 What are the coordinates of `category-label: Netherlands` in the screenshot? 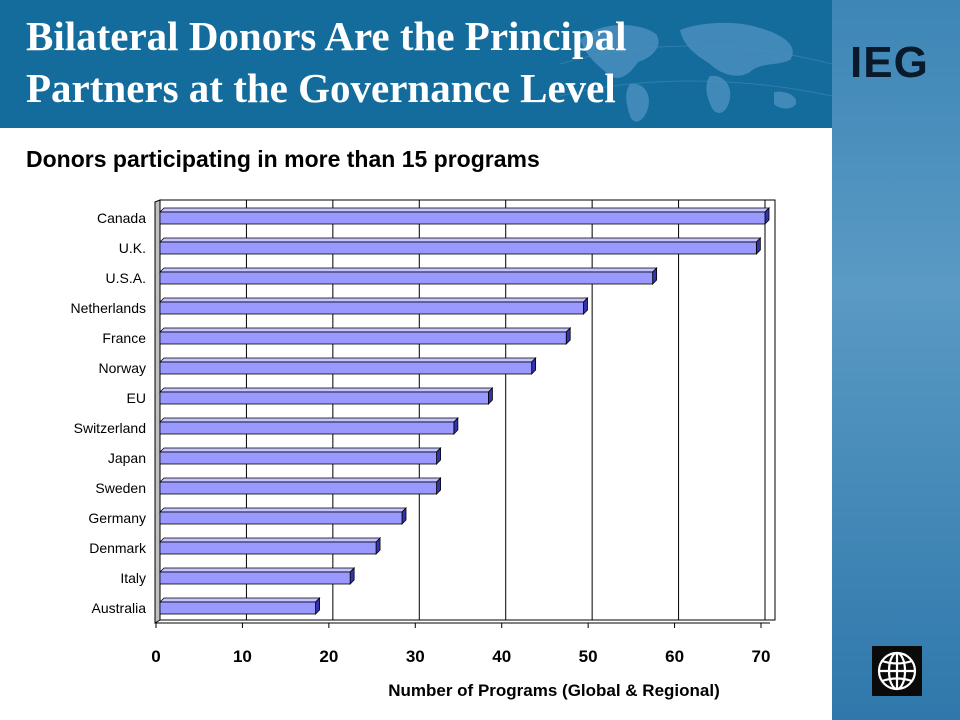 It's located at (109, 308).